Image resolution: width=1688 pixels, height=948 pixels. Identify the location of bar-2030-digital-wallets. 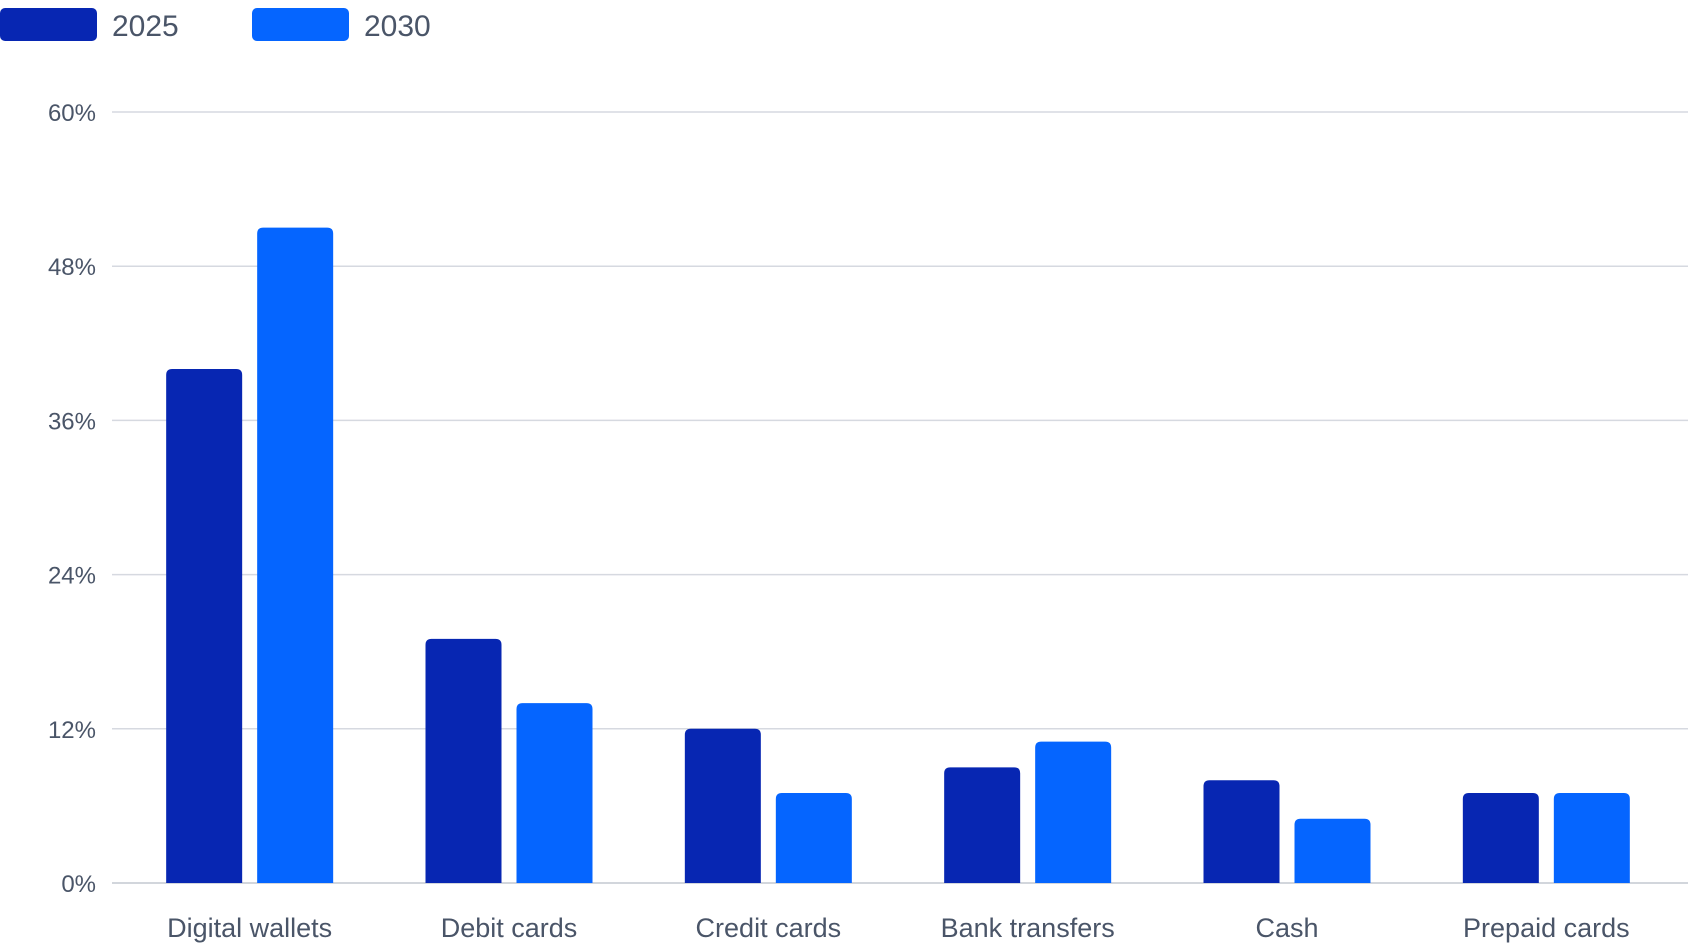
(295, 555).